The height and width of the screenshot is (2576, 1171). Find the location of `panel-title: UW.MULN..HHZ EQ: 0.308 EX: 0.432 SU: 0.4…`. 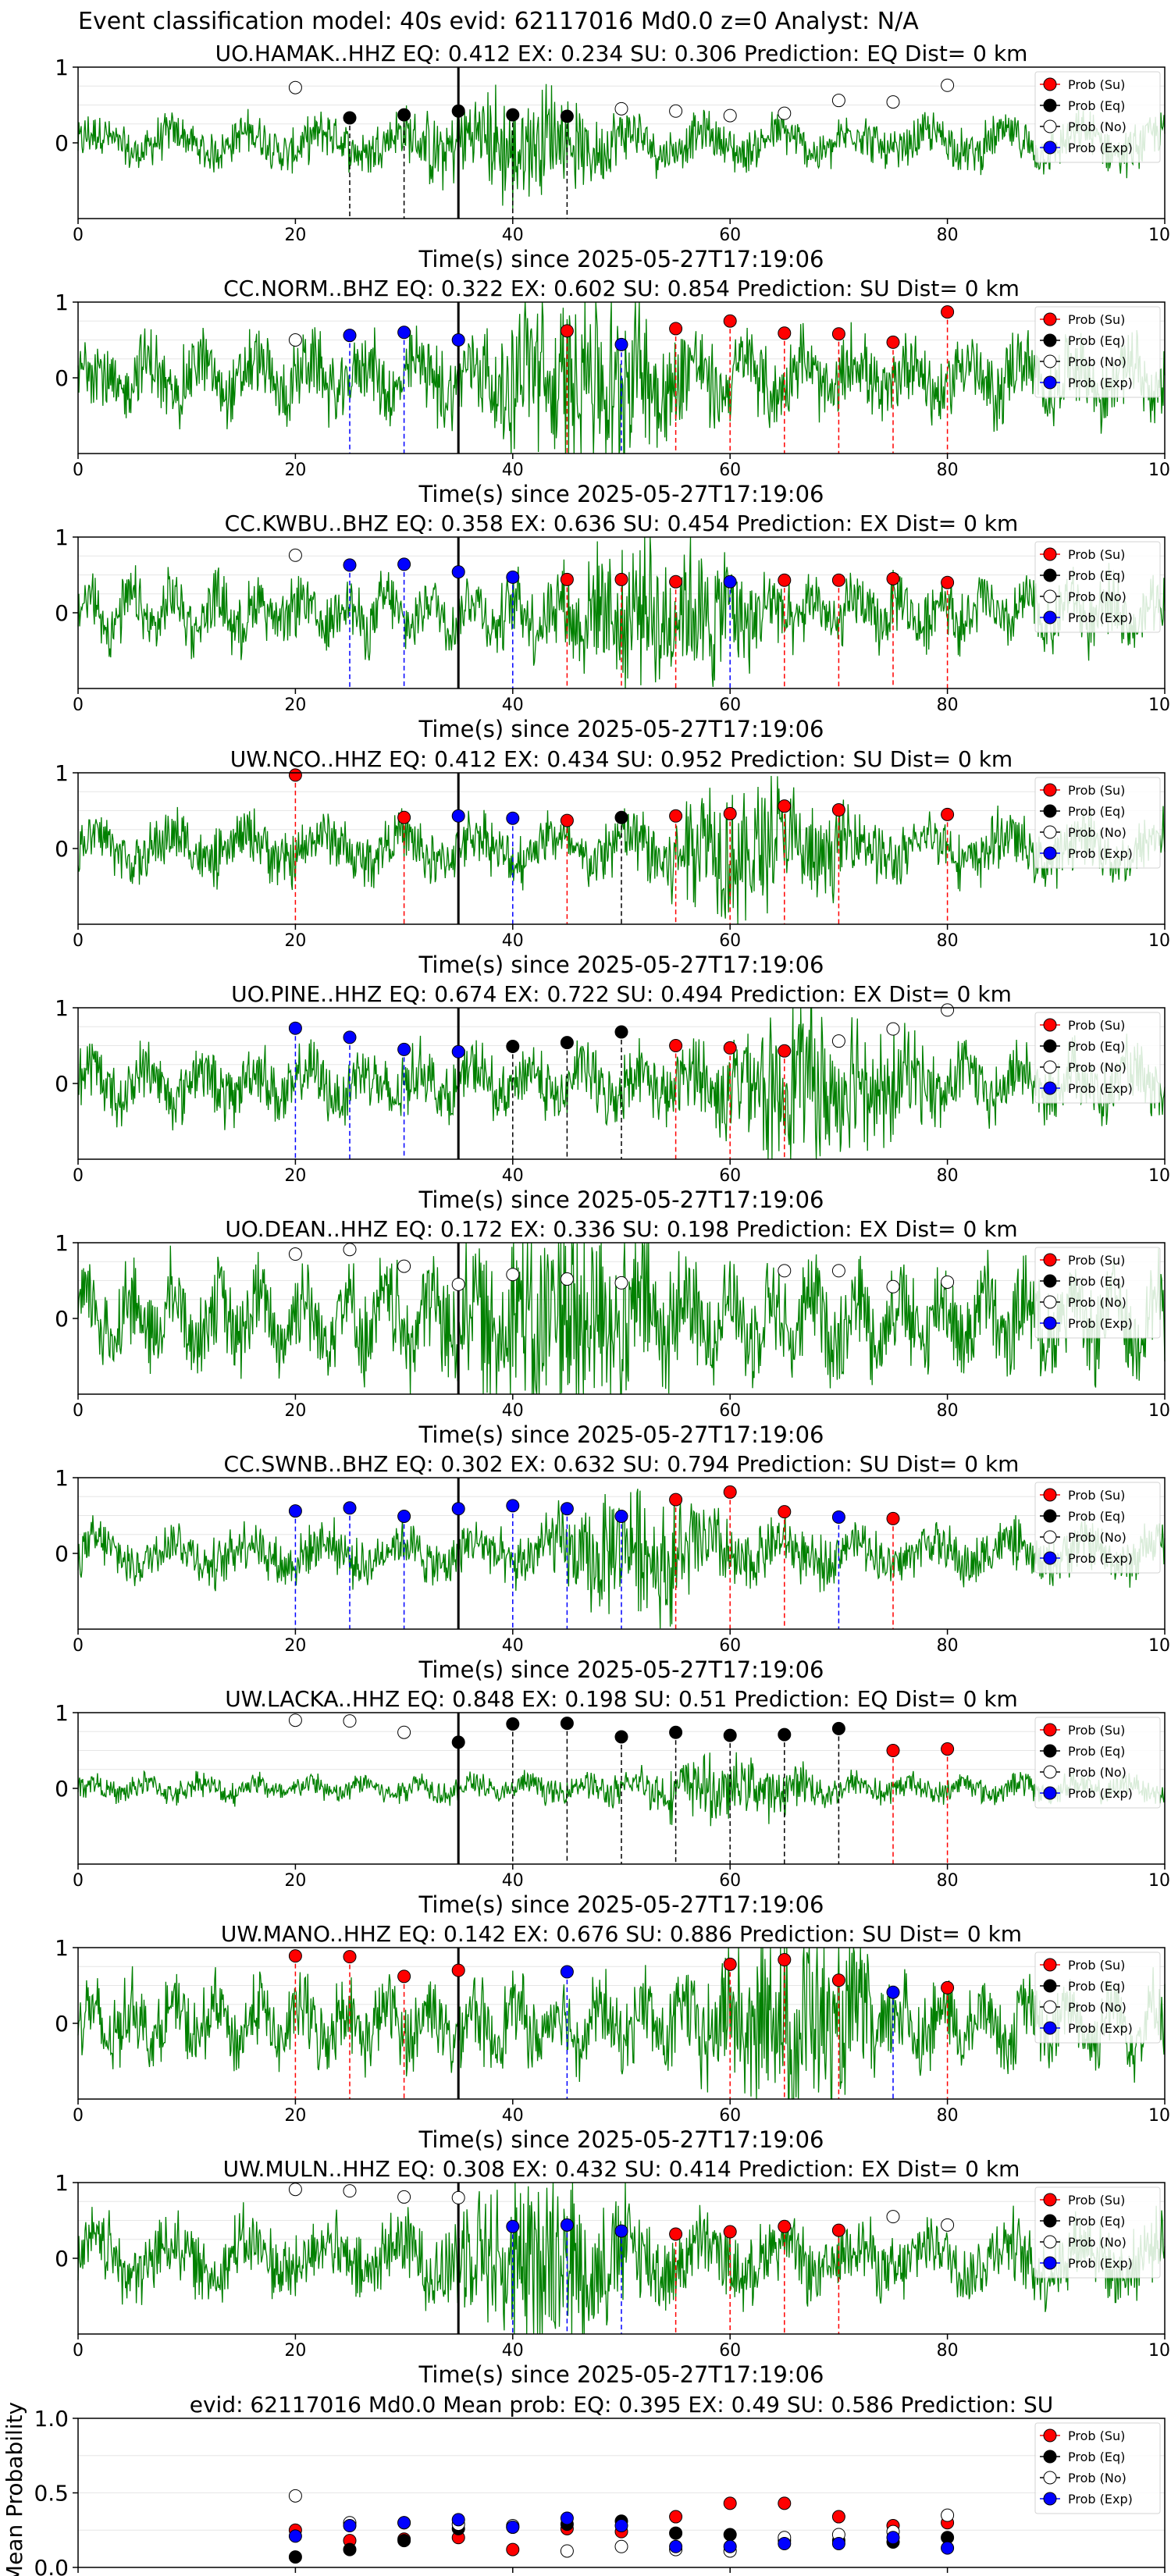

panel-title: UW.MULN..HHZ EQ: 0.308 EX: 0.432 SU: 0.4… is located at coordinates (621, 2169).